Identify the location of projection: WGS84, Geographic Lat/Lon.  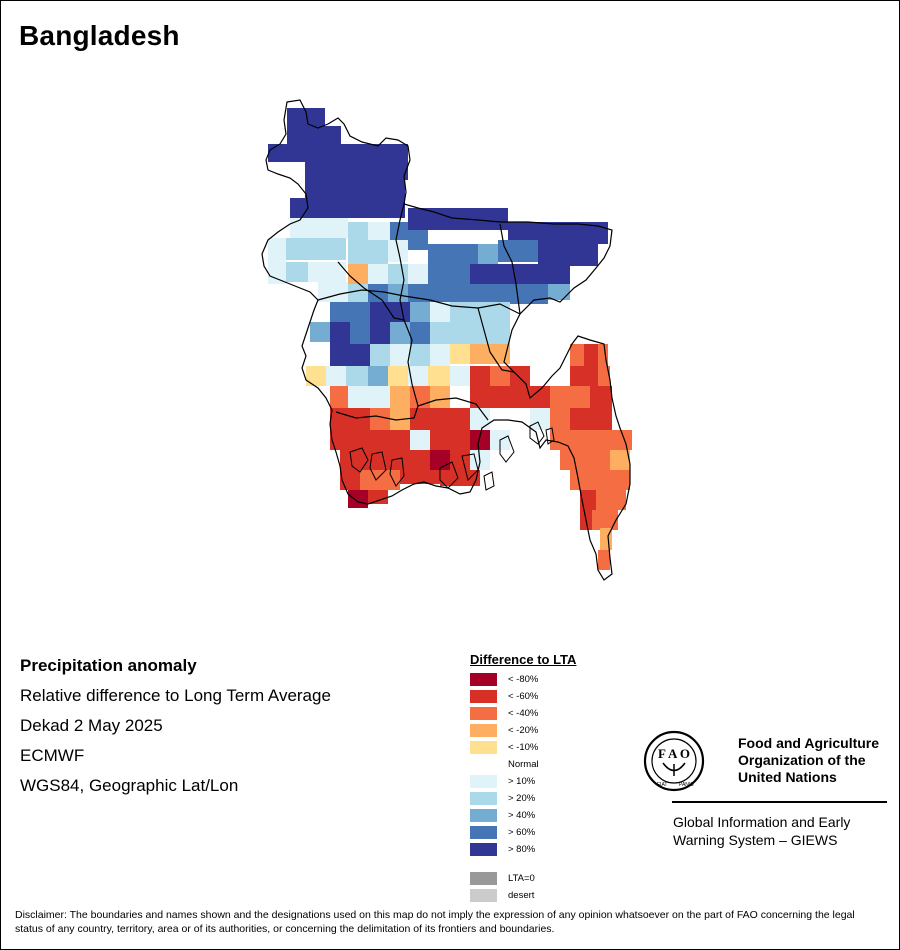
(129, 785).